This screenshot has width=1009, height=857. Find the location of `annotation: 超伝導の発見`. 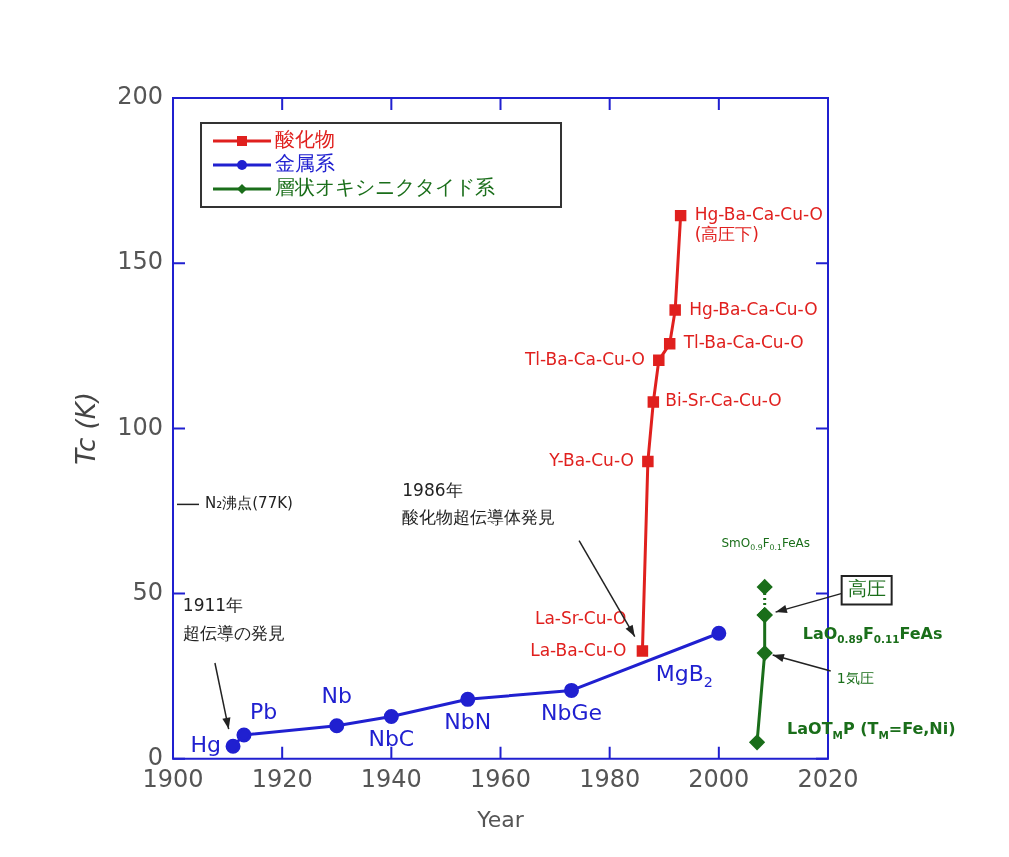

annotation: 超伝導の発見 is located at coordinates (233, 632).